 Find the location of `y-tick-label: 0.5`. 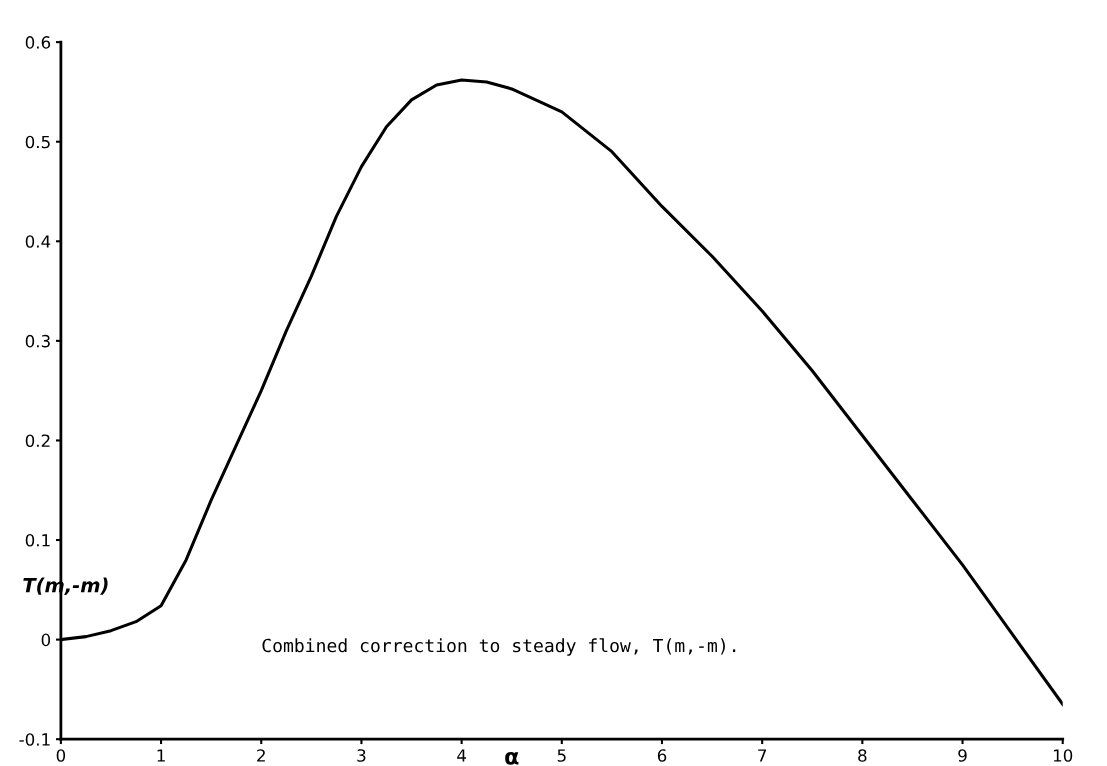

y-tick-label: 0.5 is located at coordinates (37, 142).